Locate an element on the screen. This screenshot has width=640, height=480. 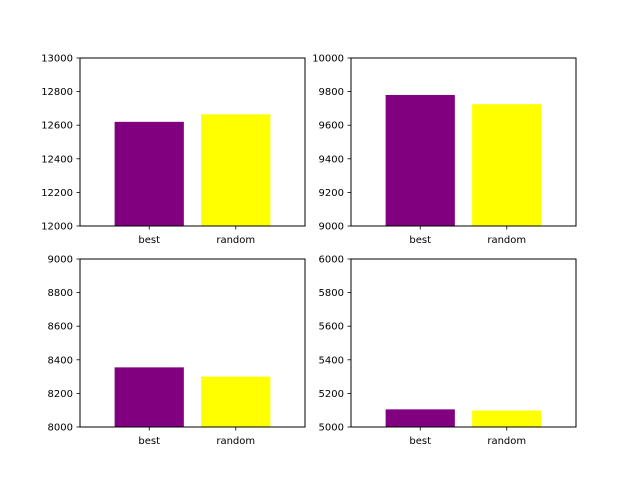
y-tick-label: 9800 is located at coordinates (331, 92).